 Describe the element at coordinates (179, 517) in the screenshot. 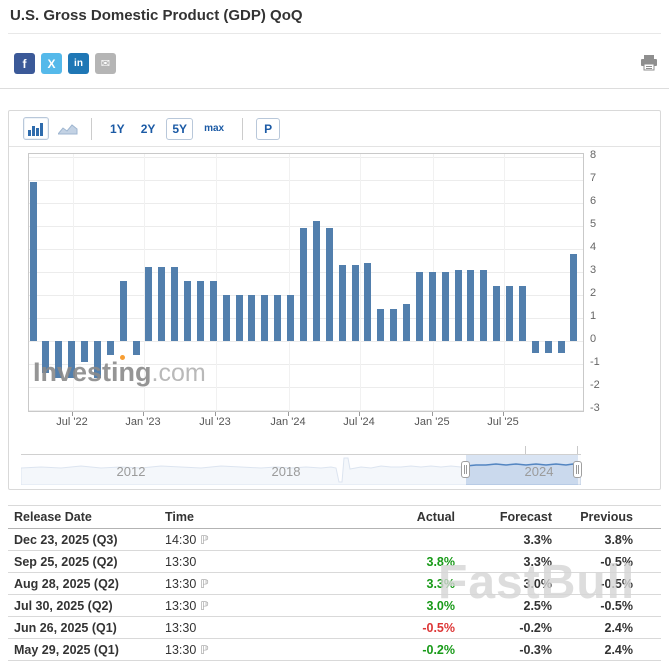

I see `col-time: Time` at that location.